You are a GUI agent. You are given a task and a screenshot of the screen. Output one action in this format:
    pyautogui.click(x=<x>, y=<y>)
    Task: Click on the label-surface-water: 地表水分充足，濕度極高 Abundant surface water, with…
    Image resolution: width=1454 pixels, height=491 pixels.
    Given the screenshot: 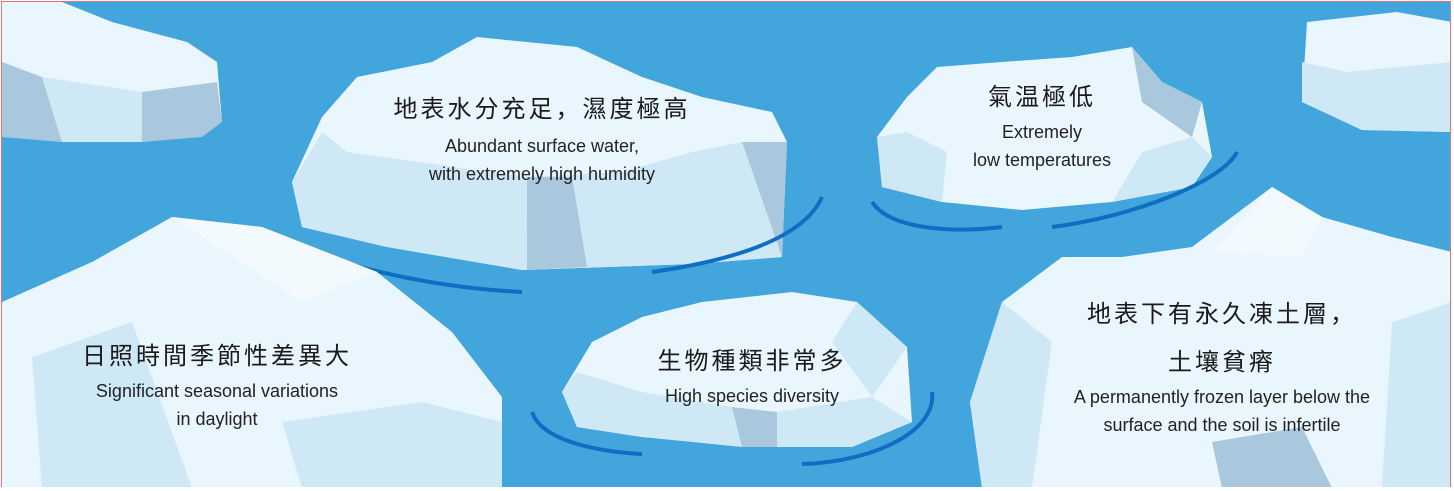 What is the action you would take?
    pyautogui.click(x=542, y=140)
    